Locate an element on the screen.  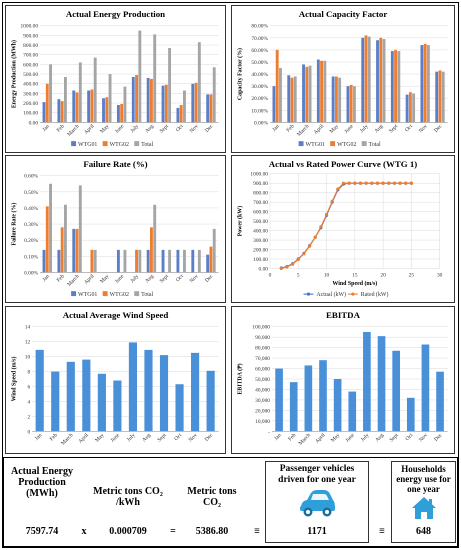
house-icon is located at coordinates (424, 508).